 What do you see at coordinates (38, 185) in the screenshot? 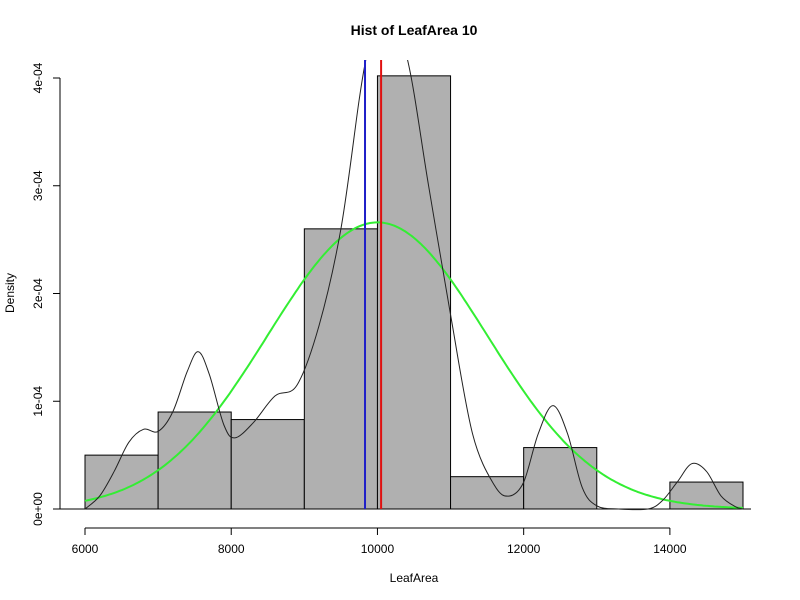
I see `y-tick-label: 3e-04` at bounding box center [38, 185].